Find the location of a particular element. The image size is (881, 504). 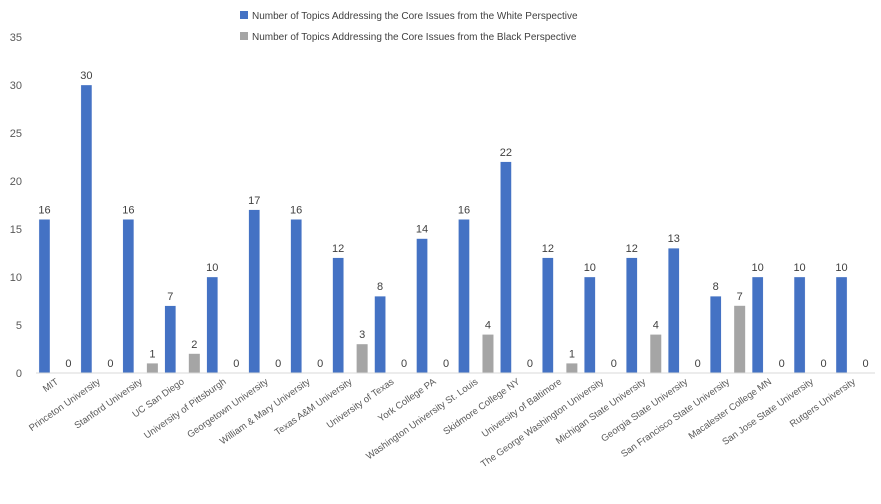

y-axis: 0 5 10 15 20 25 30 35 is located at coordinates (16, 206).